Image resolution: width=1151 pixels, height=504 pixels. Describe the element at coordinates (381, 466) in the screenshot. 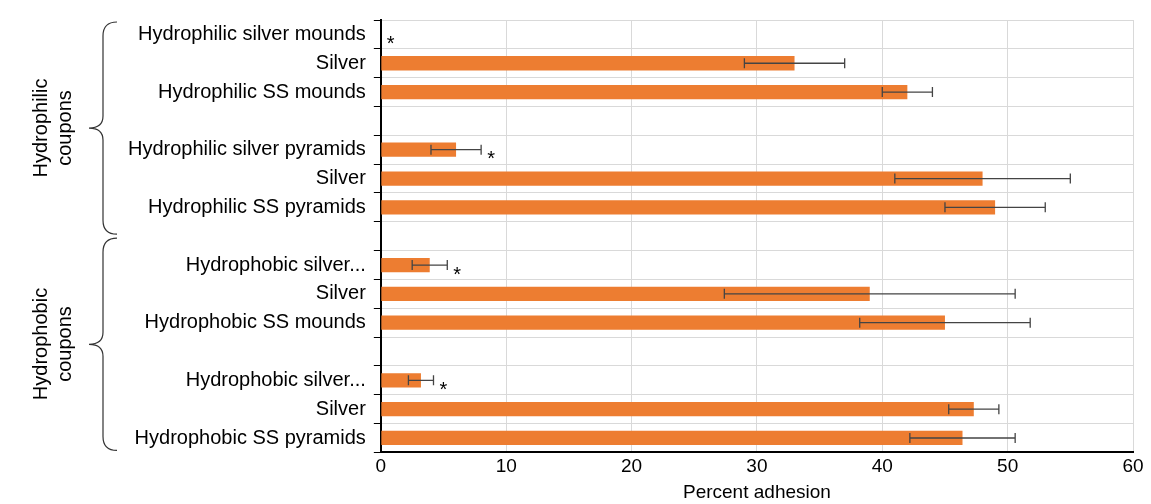

I see `x-tick-label: 0` at that location.